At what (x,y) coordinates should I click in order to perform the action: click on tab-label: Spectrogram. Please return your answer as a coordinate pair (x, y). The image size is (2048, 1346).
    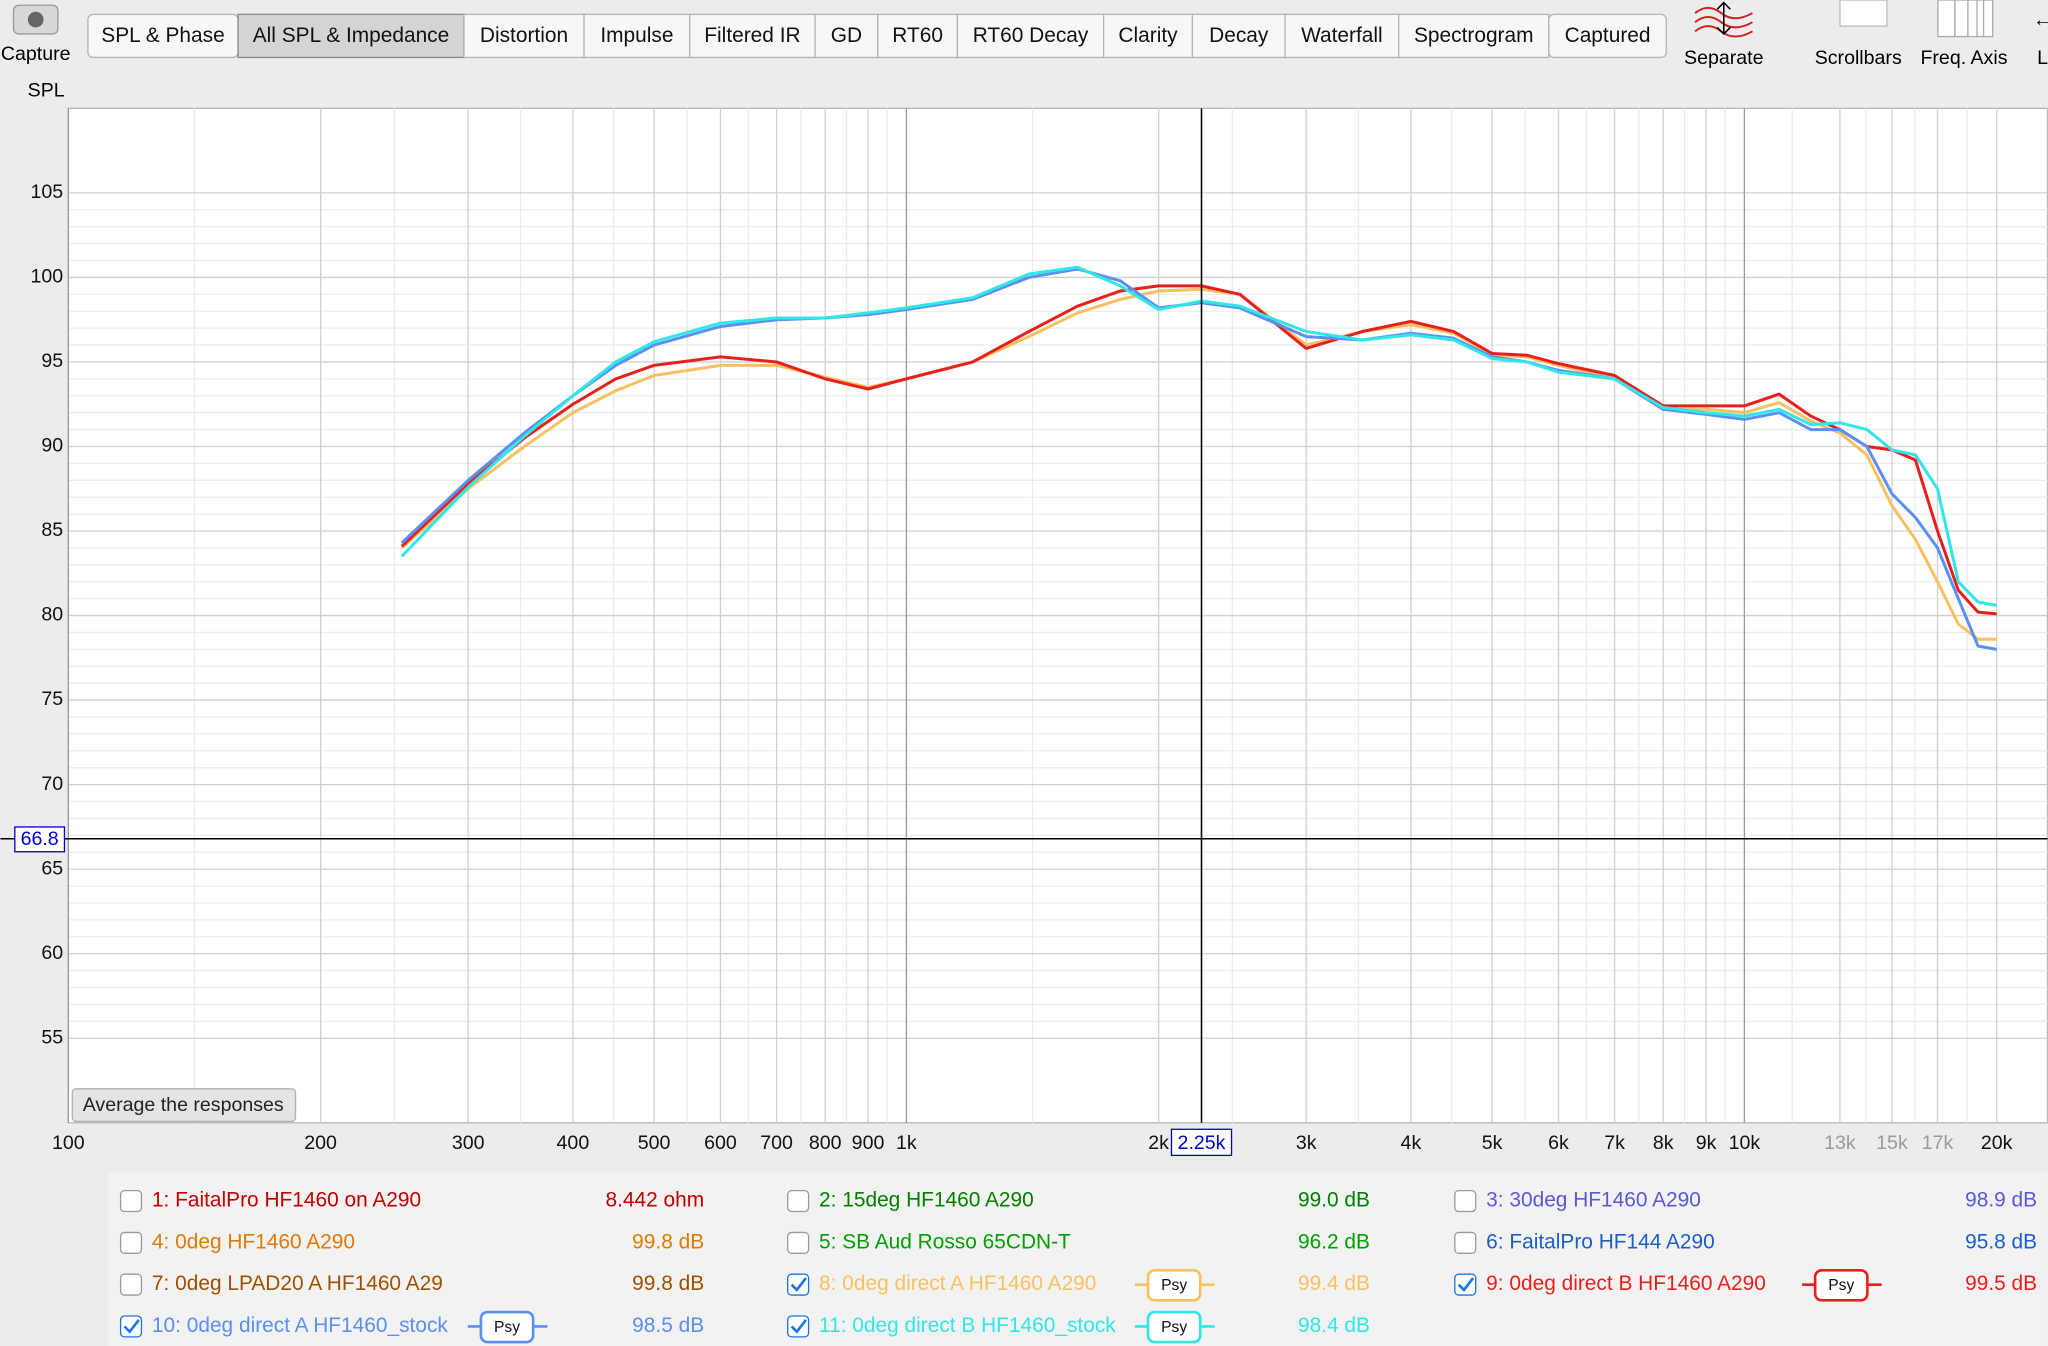
    Looking at the image, I should click on (1474, 35).